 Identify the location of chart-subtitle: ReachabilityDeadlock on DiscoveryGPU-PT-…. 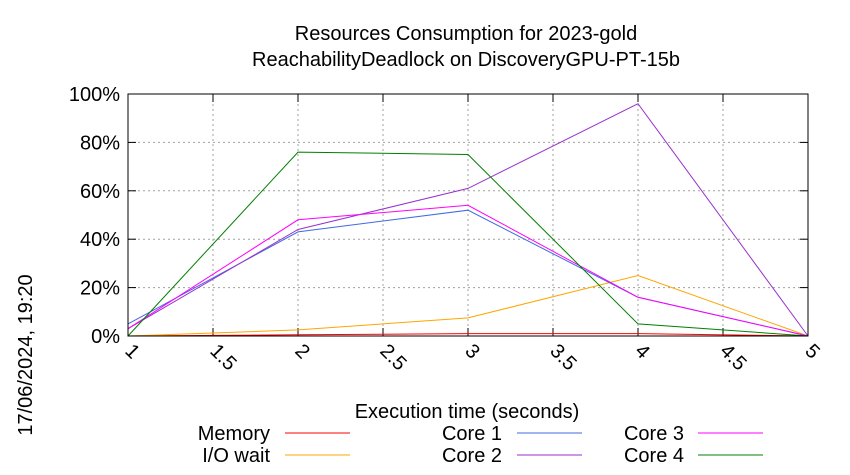
(466, 60).